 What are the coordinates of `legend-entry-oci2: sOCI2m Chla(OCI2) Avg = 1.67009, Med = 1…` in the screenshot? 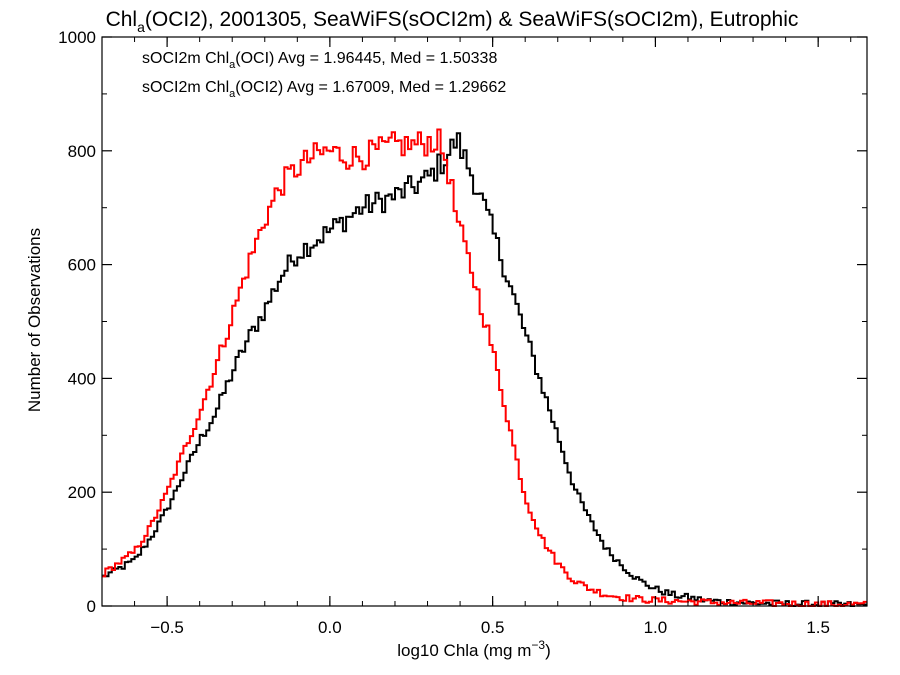 It's located at (324, 89).